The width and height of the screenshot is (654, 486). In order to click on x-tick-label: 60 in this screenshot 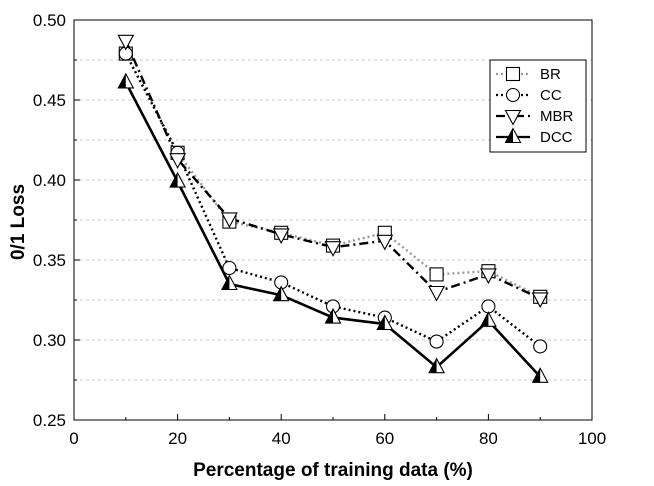, I will do `click(384, 438)`.